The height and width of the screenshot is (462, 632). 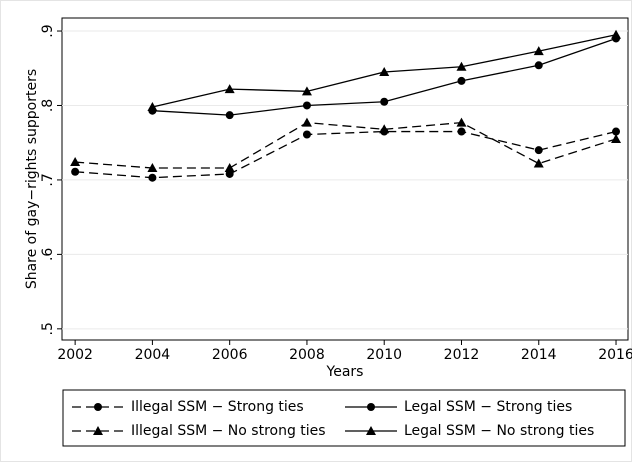 I want to click on x-tick-label: 2002, so click(x=75, y=355).